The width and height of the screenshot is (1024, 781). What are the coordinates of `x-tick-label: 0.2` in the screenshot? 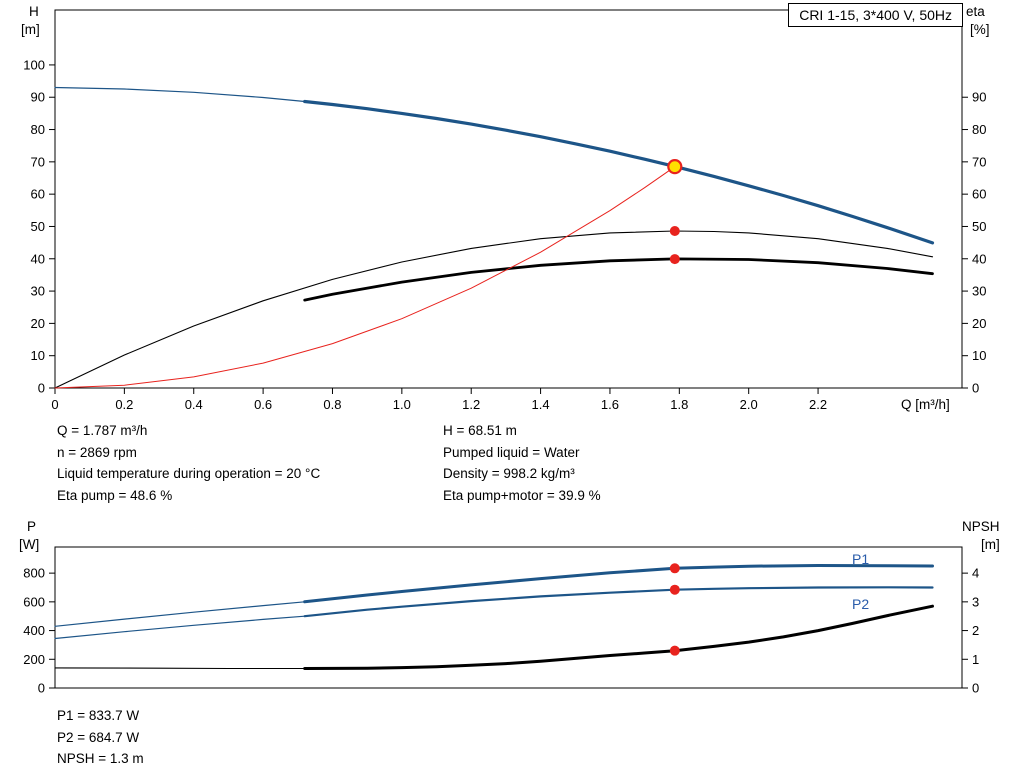 It's located at (124, 404).